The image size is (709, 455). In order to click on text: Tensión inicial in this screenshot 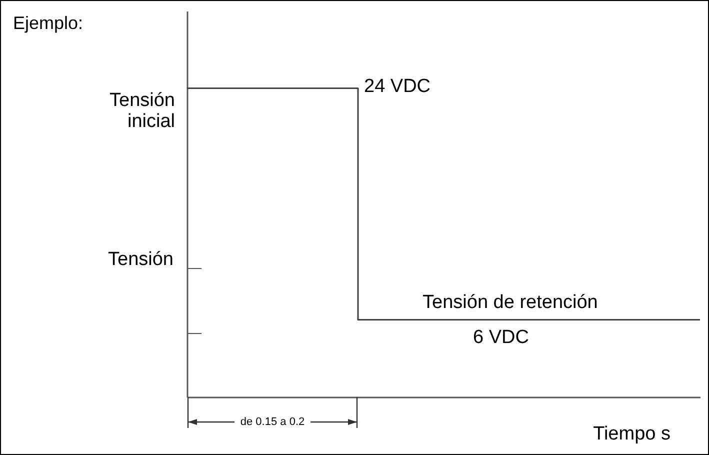, I will do `click(142, 111)`.